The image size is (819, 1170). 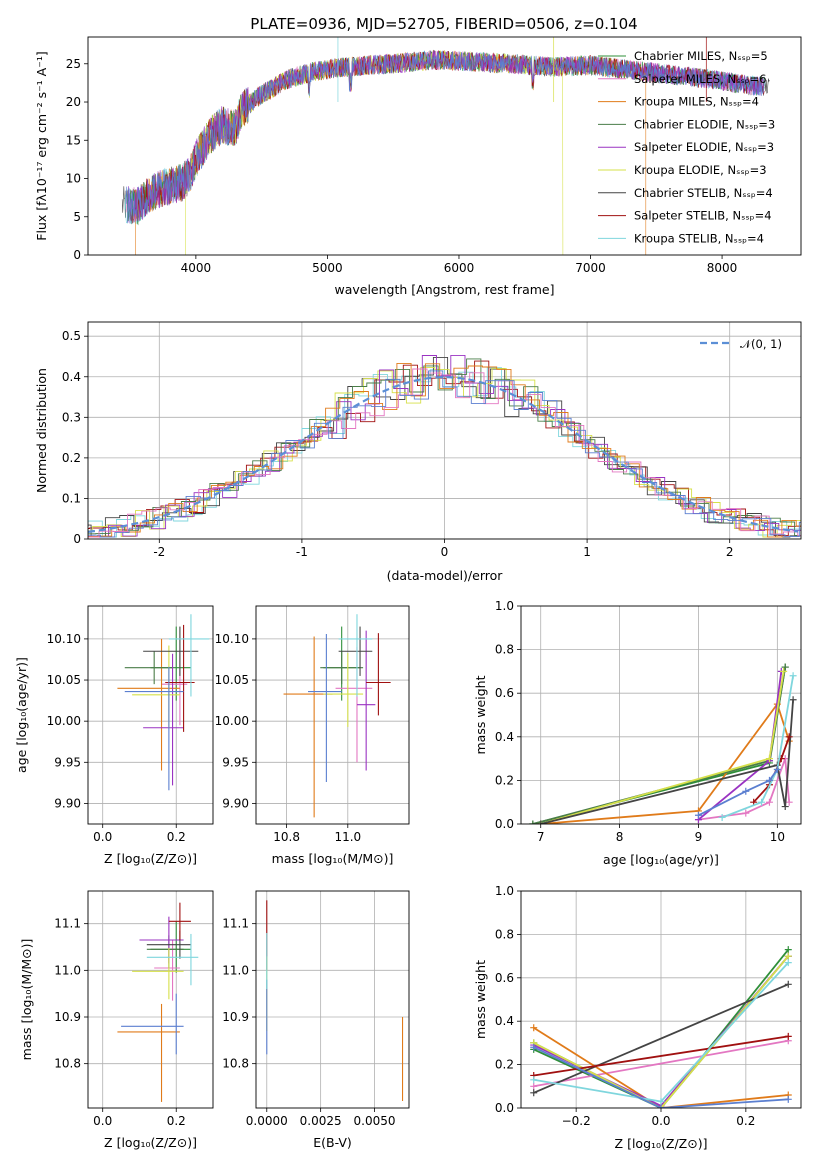 What do you see at coordinates (64, 680) in the screenshot?
I see `y-tick-label: 10.05` at bounding box center [64, 680].